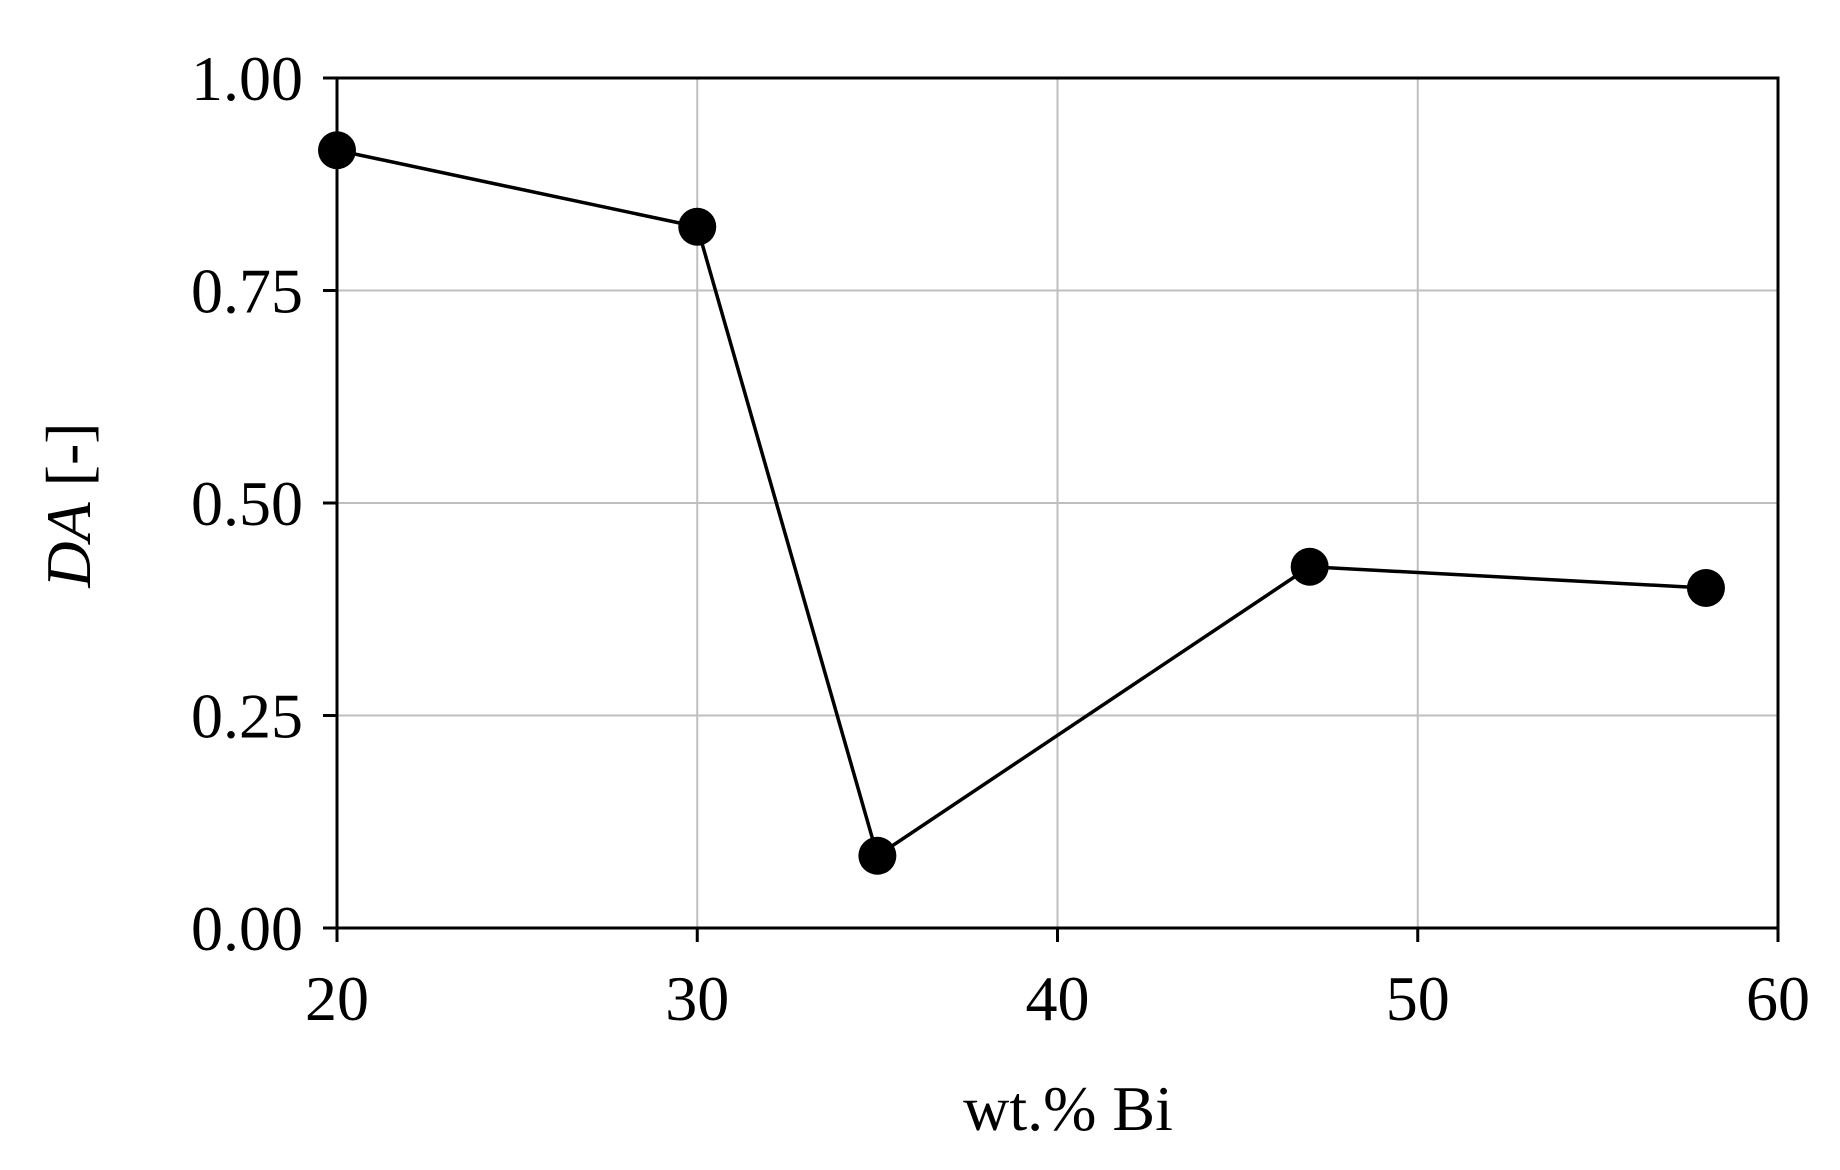 Image resolution: width=1840 pixels, height=1170 pixels. Describe the element at coordinates (697, 998) in the screenshot. I see `x-tick-label: 30` at that location.